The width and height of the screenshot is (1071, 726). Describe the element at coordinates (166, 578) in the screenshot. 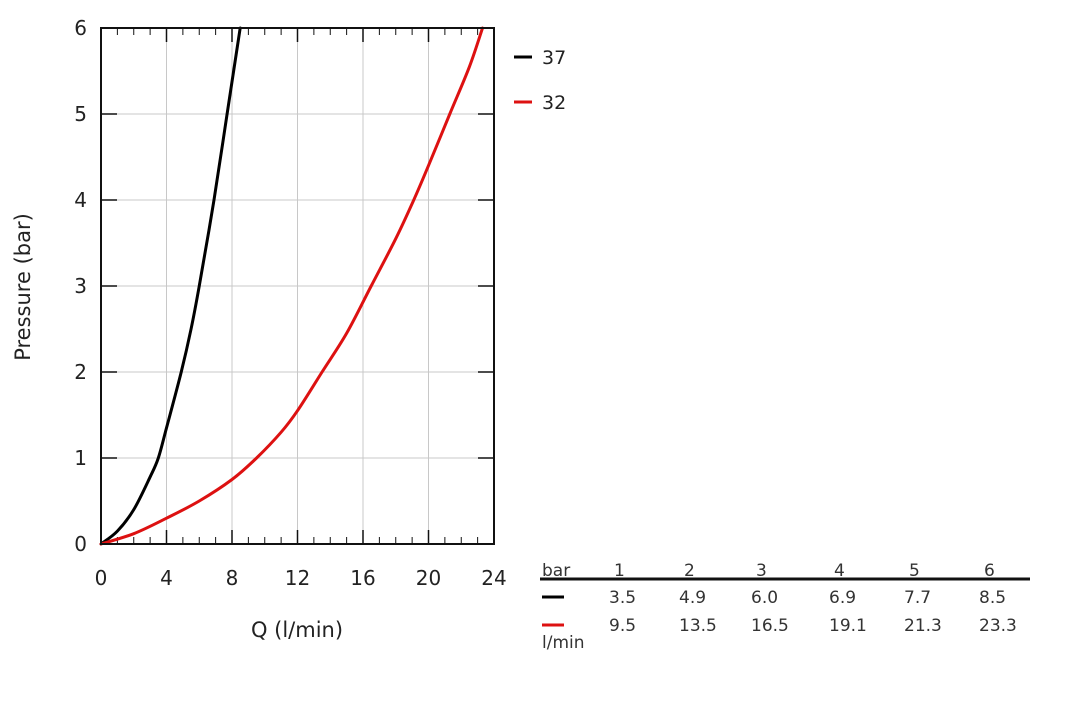

I see `x-tick-label: 4` at that location.